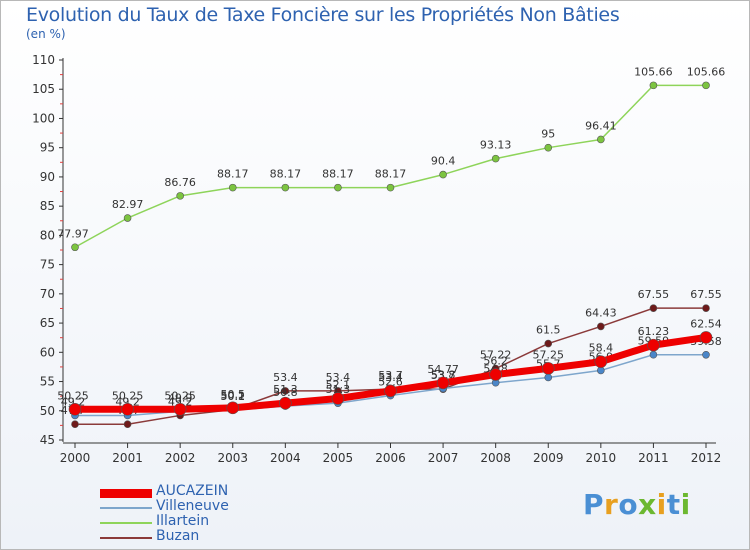  Describe the element at coordinates (46, 34) in the screenshot. I see `unit-label: (en %)` at that location.